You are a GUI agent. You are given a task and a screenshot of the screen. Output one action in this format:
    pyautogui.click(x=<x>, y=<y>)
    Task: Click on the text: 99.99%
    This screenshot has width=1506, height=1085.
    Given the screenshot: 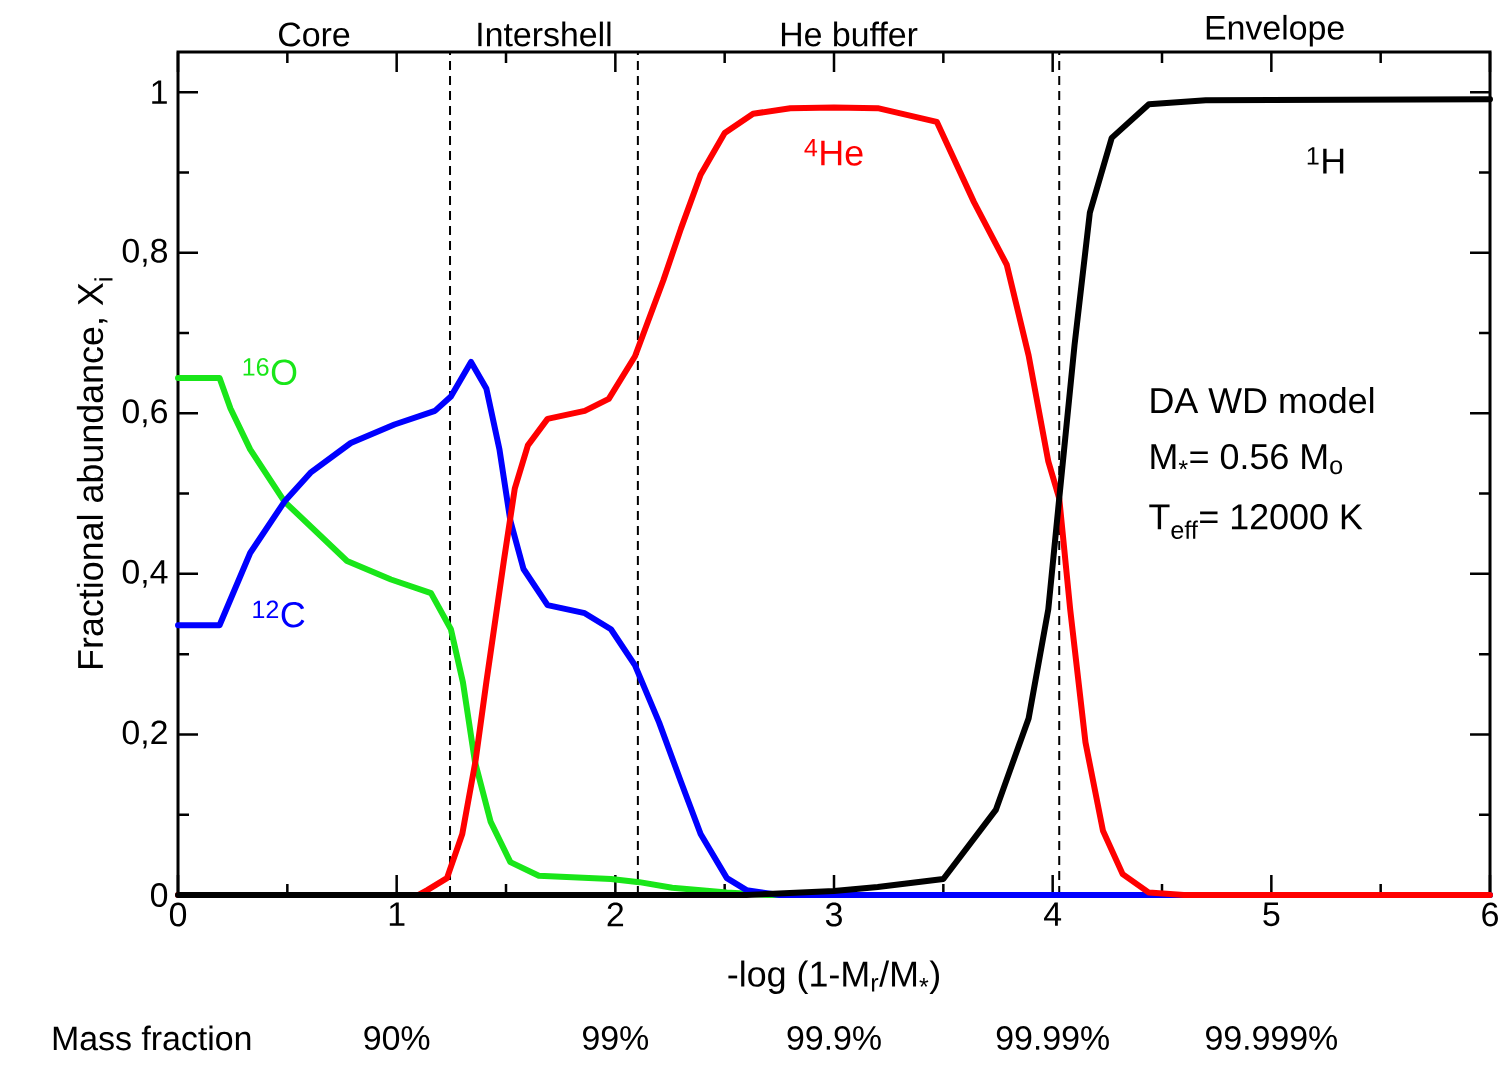 What is the action you would take?
    pyautogui.click(x=1052, y=1038)
    